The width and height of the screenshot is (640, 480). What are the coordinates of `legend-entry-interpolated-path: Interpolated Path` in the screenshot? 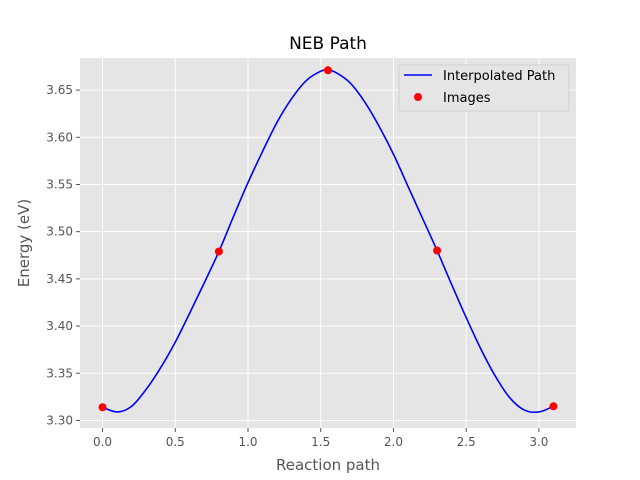 It's located at (499, 76).